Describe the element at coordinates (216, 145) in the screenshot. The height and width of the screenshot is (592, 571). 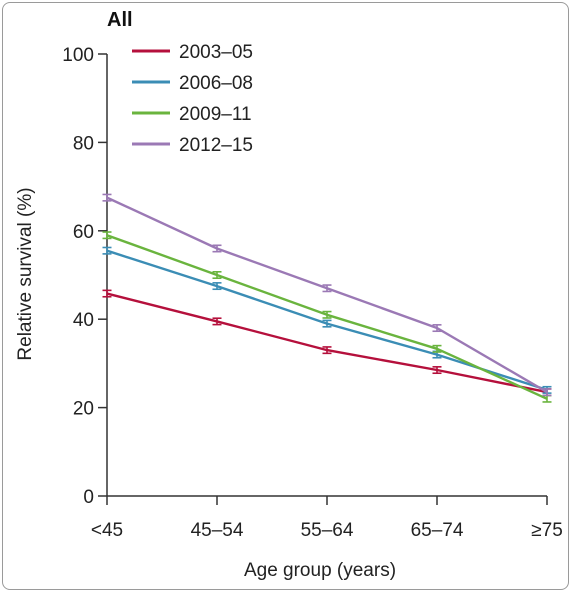
I see `legend-label: 2012–15` at that location.